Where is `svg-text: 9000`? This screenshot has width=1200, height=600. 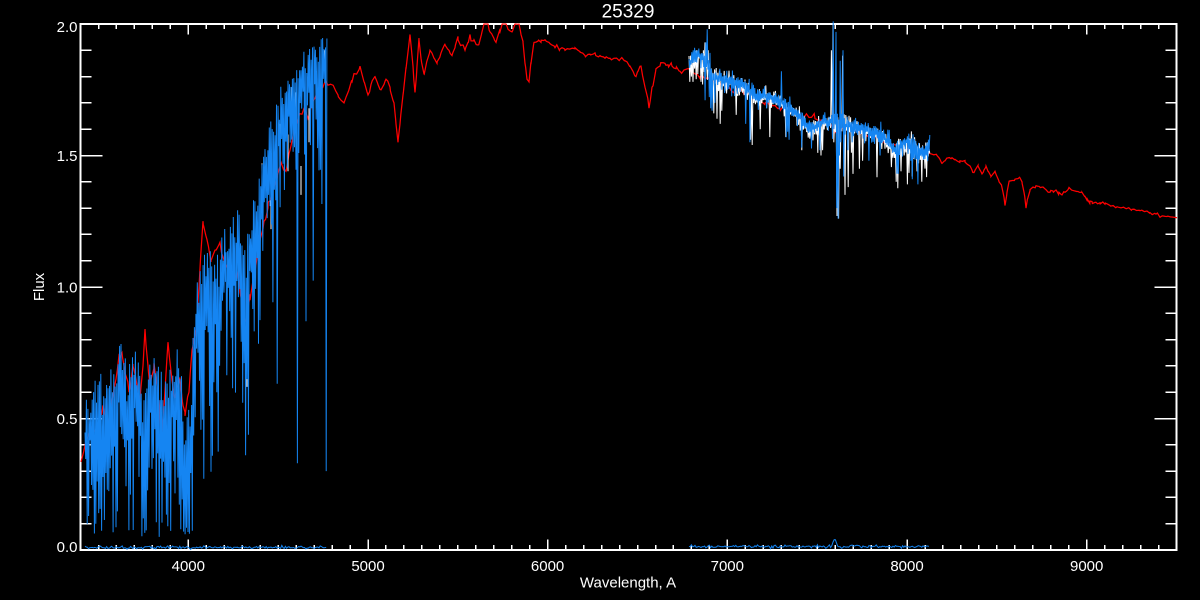 svg-text: 9000 is located at coordinates (1086, 566).